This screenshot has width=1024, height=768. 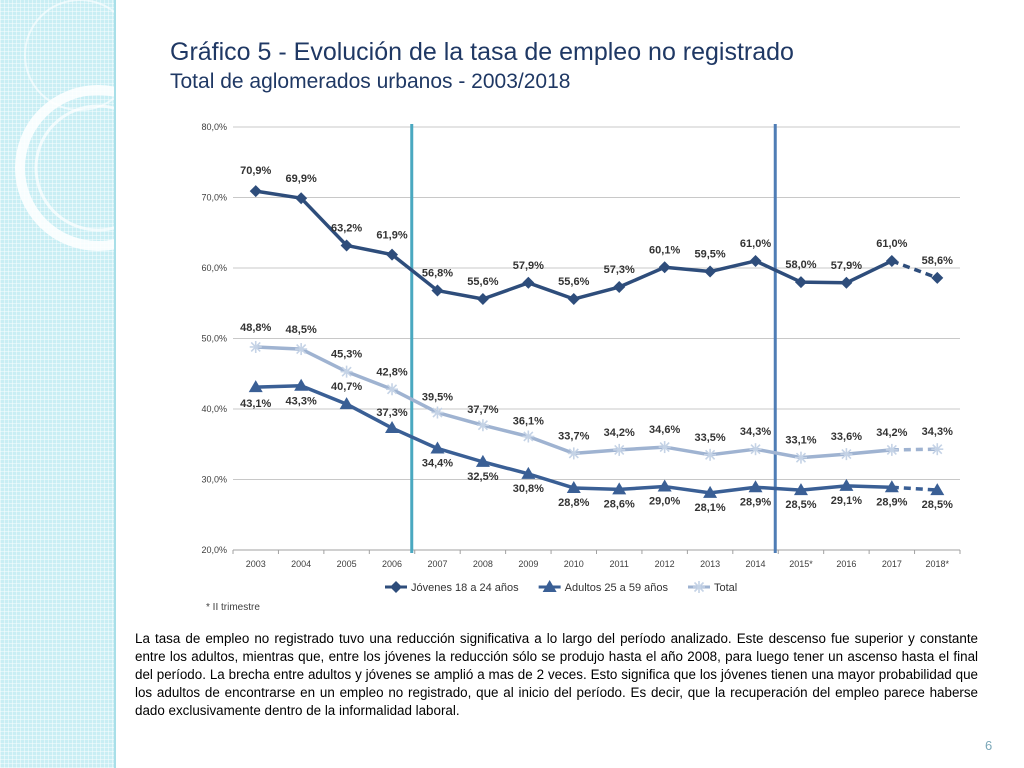 What do you see at coordinates (256, 564) in the screenshot?
I see `x-tick-label: 2003` at bounding box center [256, 564].